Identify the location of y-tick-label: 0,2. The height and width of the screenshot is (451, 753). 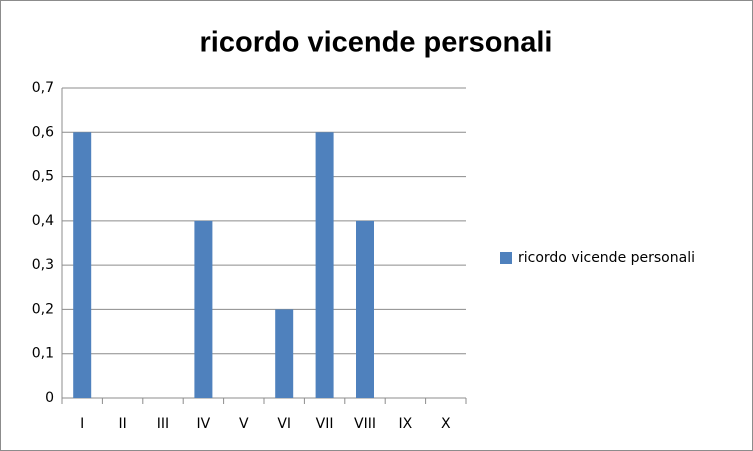
(43, 309).